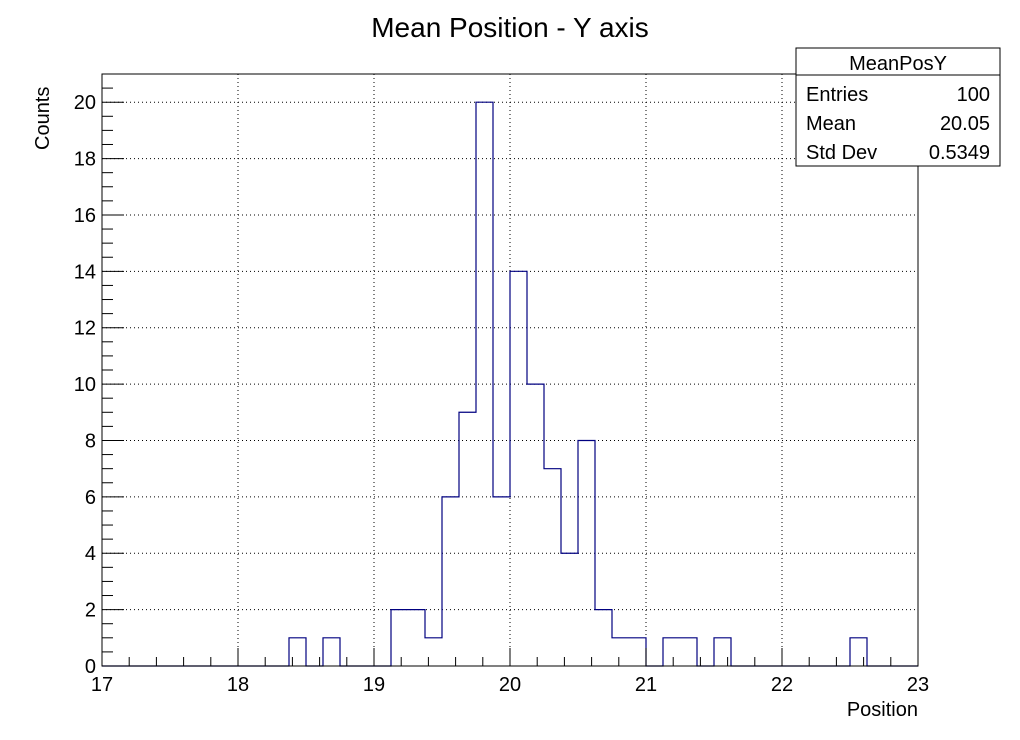  Describe the element at coordinates (90, 554) in the screenshot. I see `y-tick-label: 4` at that location.